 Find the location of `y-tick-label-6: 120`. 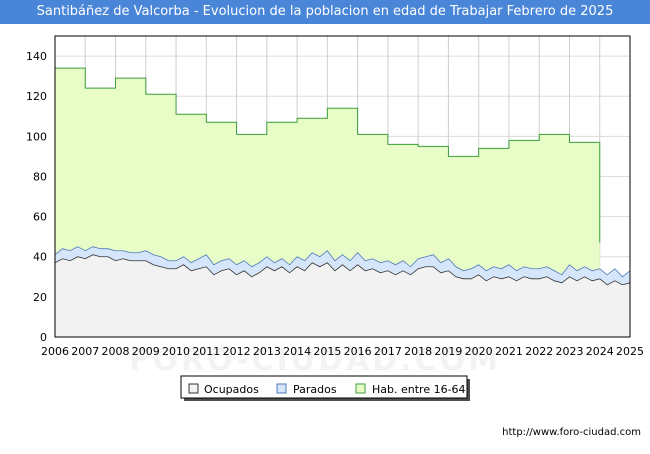

y-tick-label-6: 120 is located at coordinates (36, 96).